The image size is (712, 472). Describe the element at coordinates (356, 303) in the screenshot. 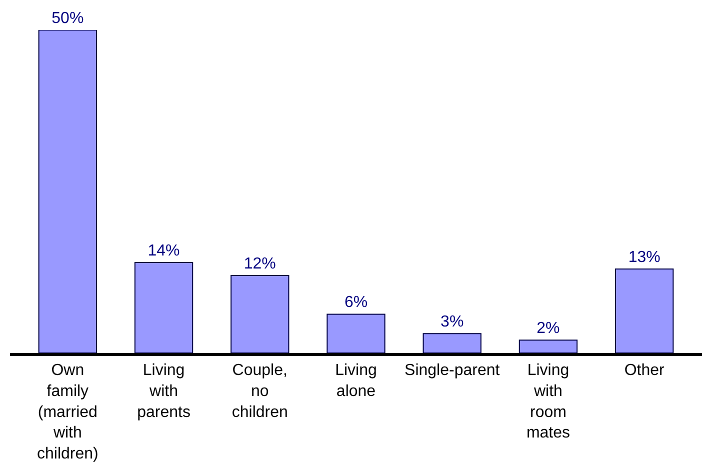

I see `data-label: 6%` at that location.